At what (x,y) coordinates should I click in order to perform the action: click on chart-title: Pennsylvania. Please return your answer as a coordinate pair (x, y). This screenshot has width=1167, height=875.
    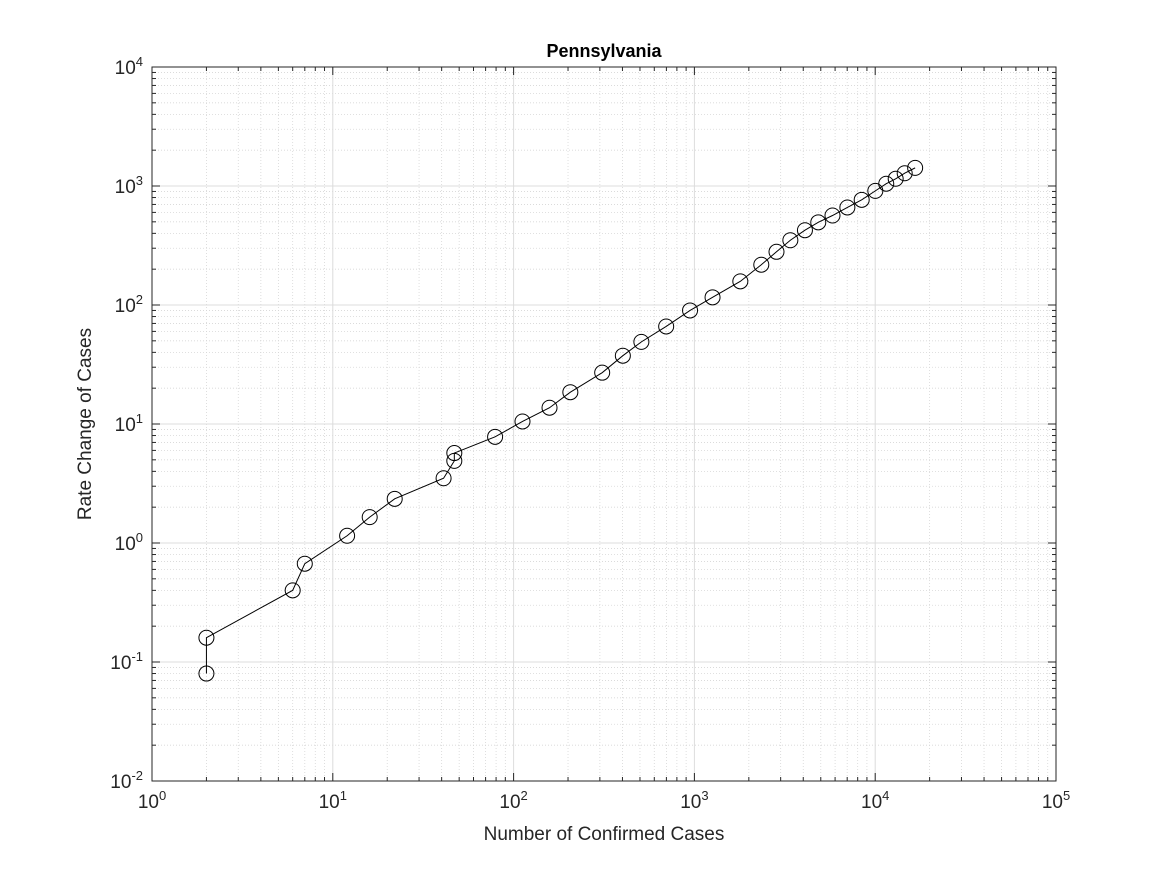
    Looking at the image, I should click on (604, 51).